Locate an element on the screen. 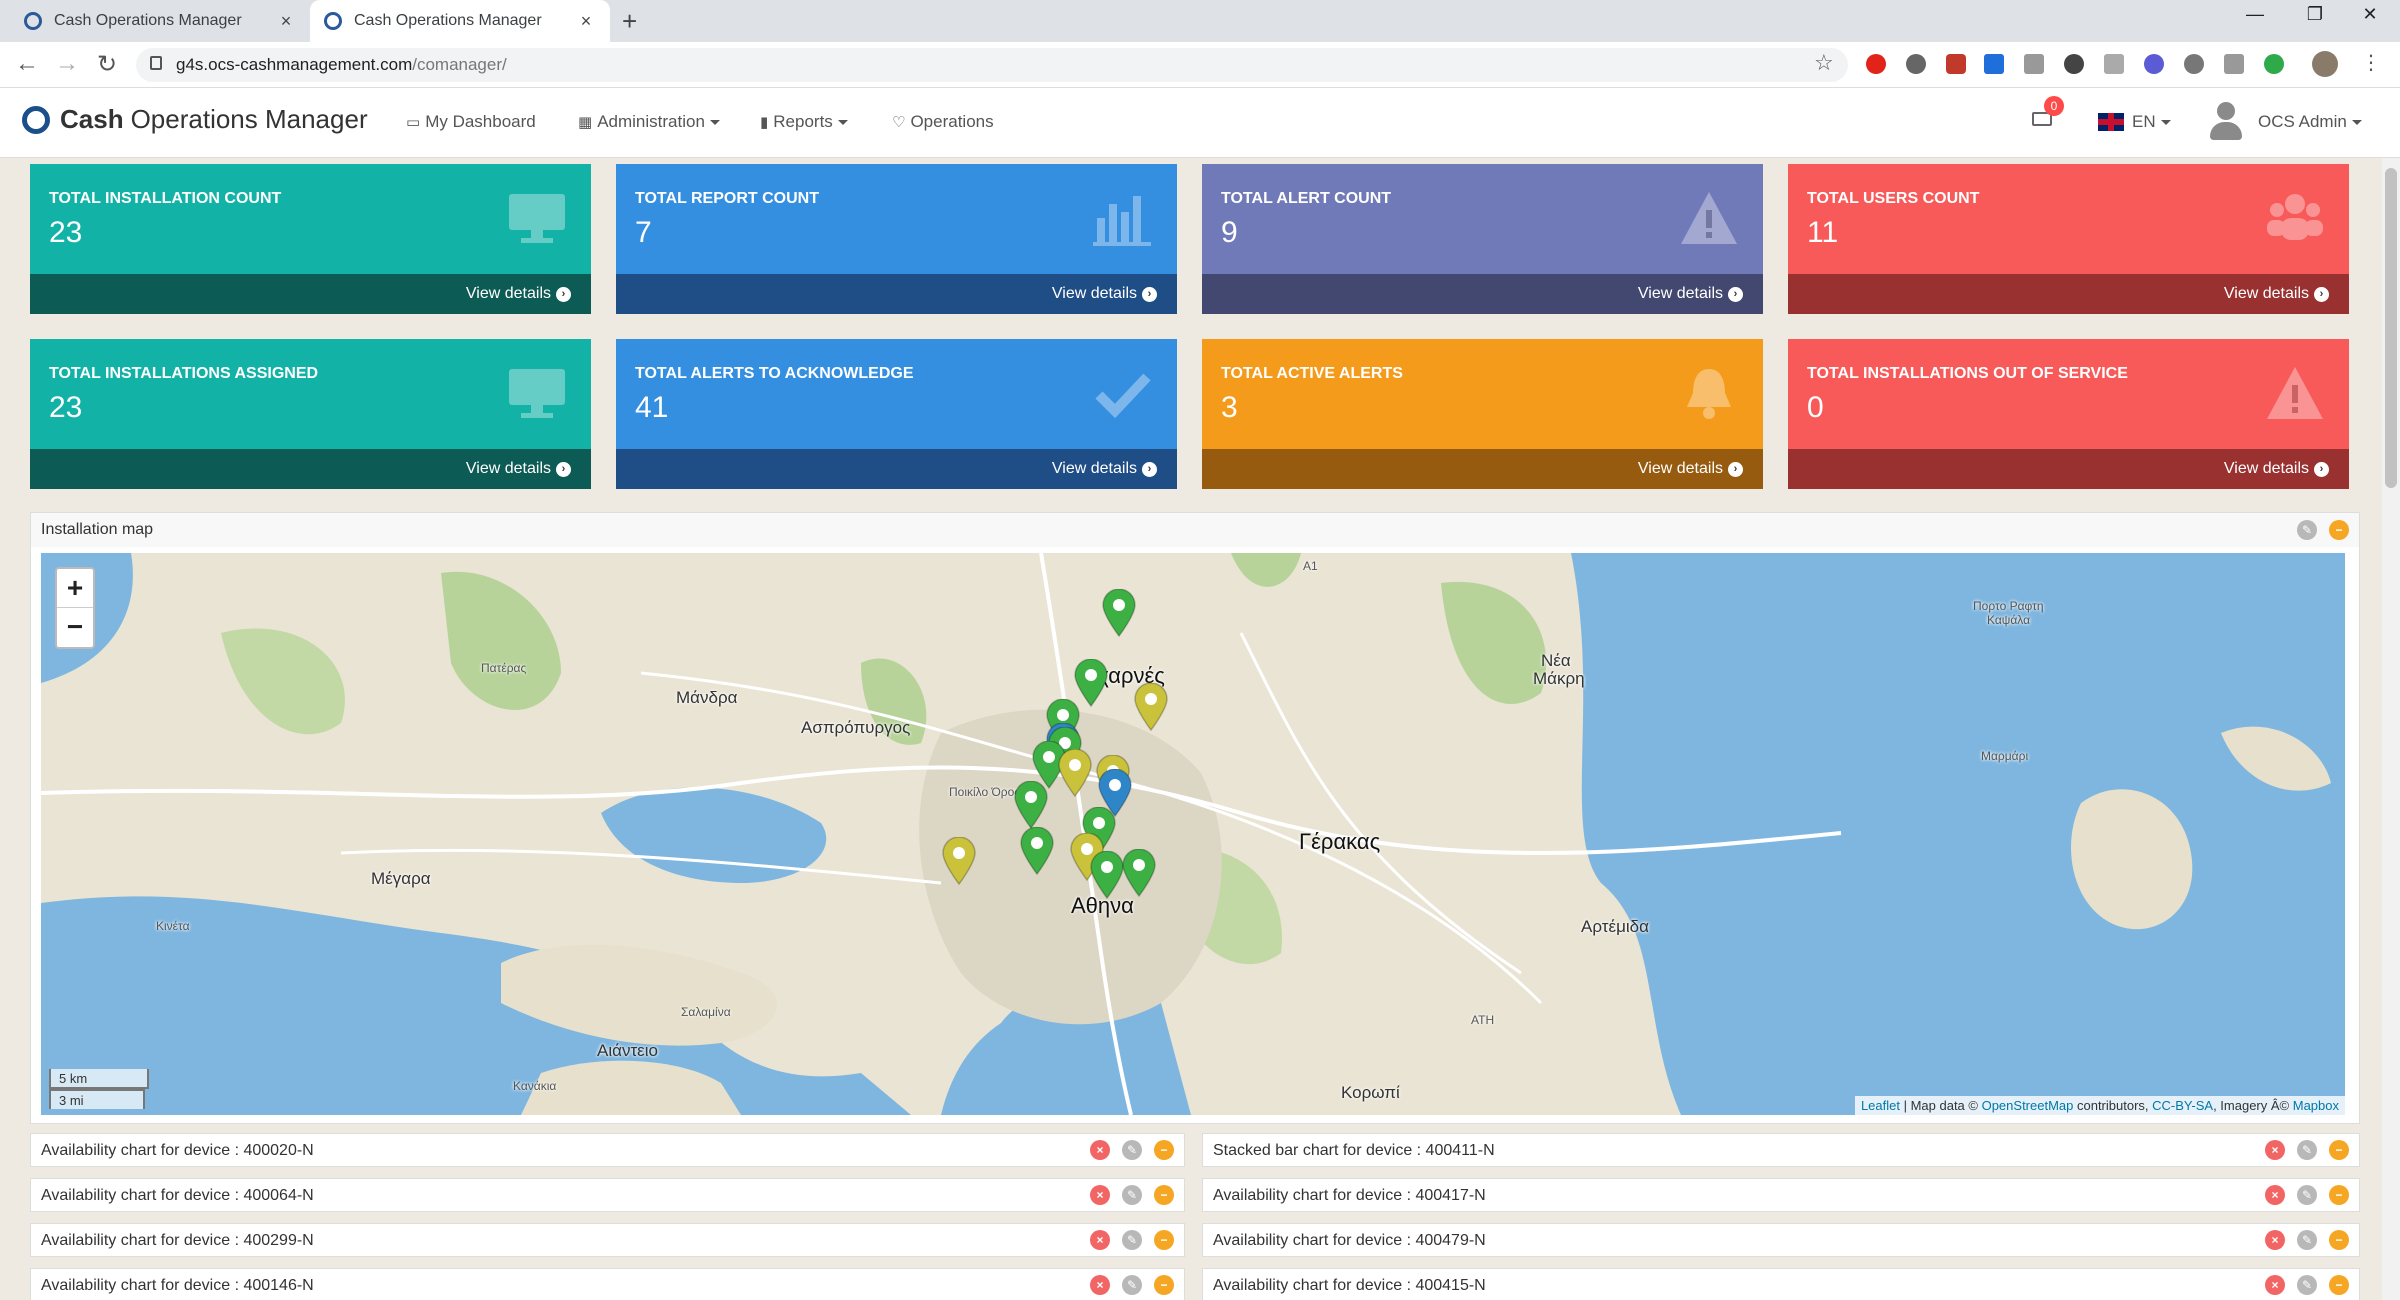 Image resolution: width=2400 pixels, height=1300 pixels. map-label: Καψάλα is located at coordinates (2009, 620).